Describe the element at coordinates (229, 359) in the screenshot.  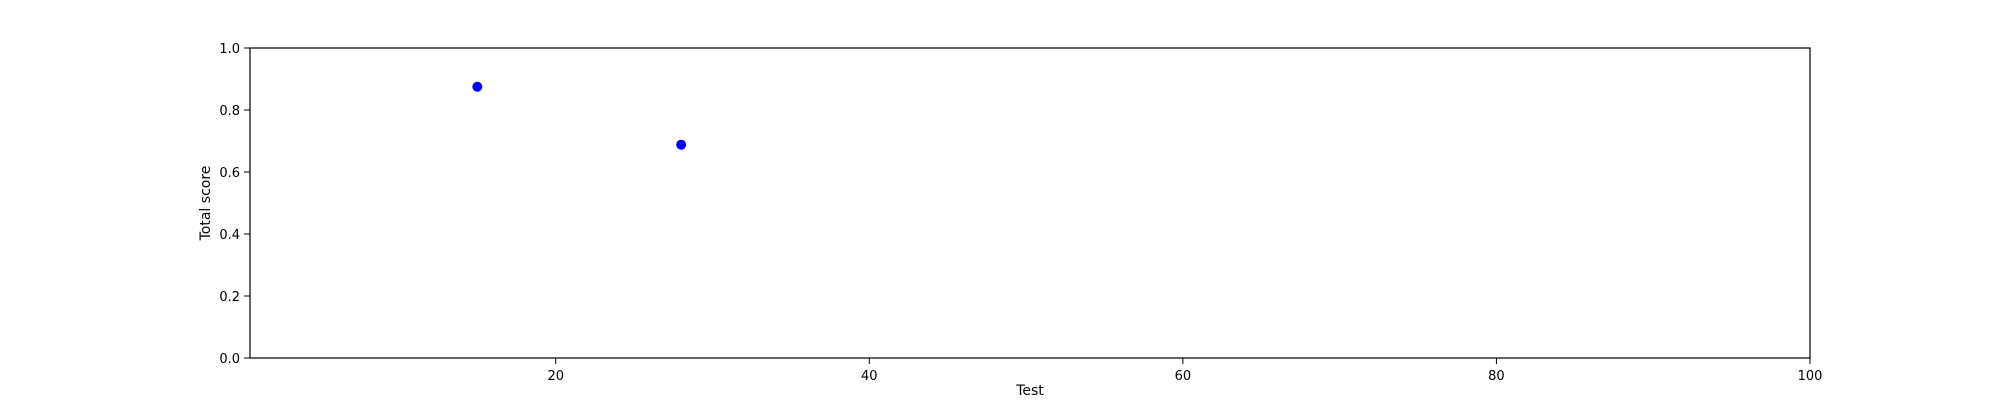
I see `y-tick-label: 0.0` at that location.